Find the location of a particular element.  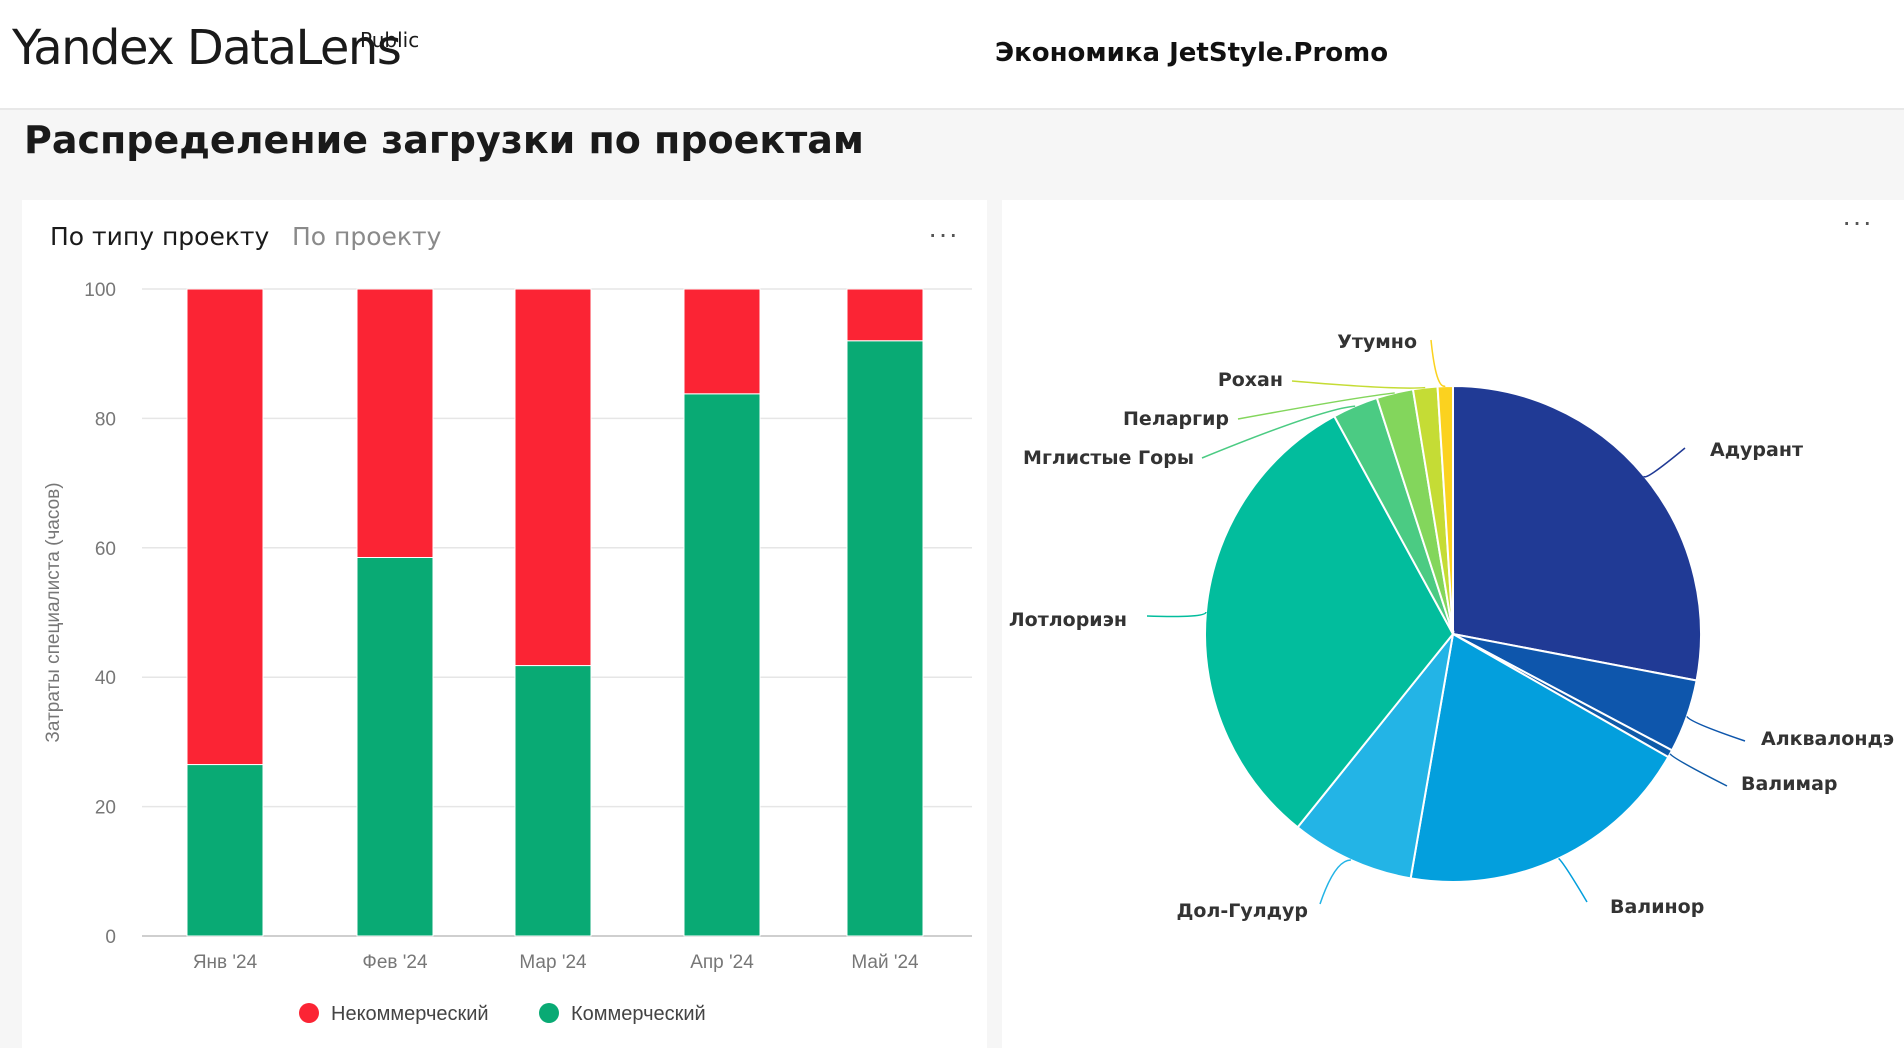

legend-item: Коммерческий is located at coordinates (622, 1014).